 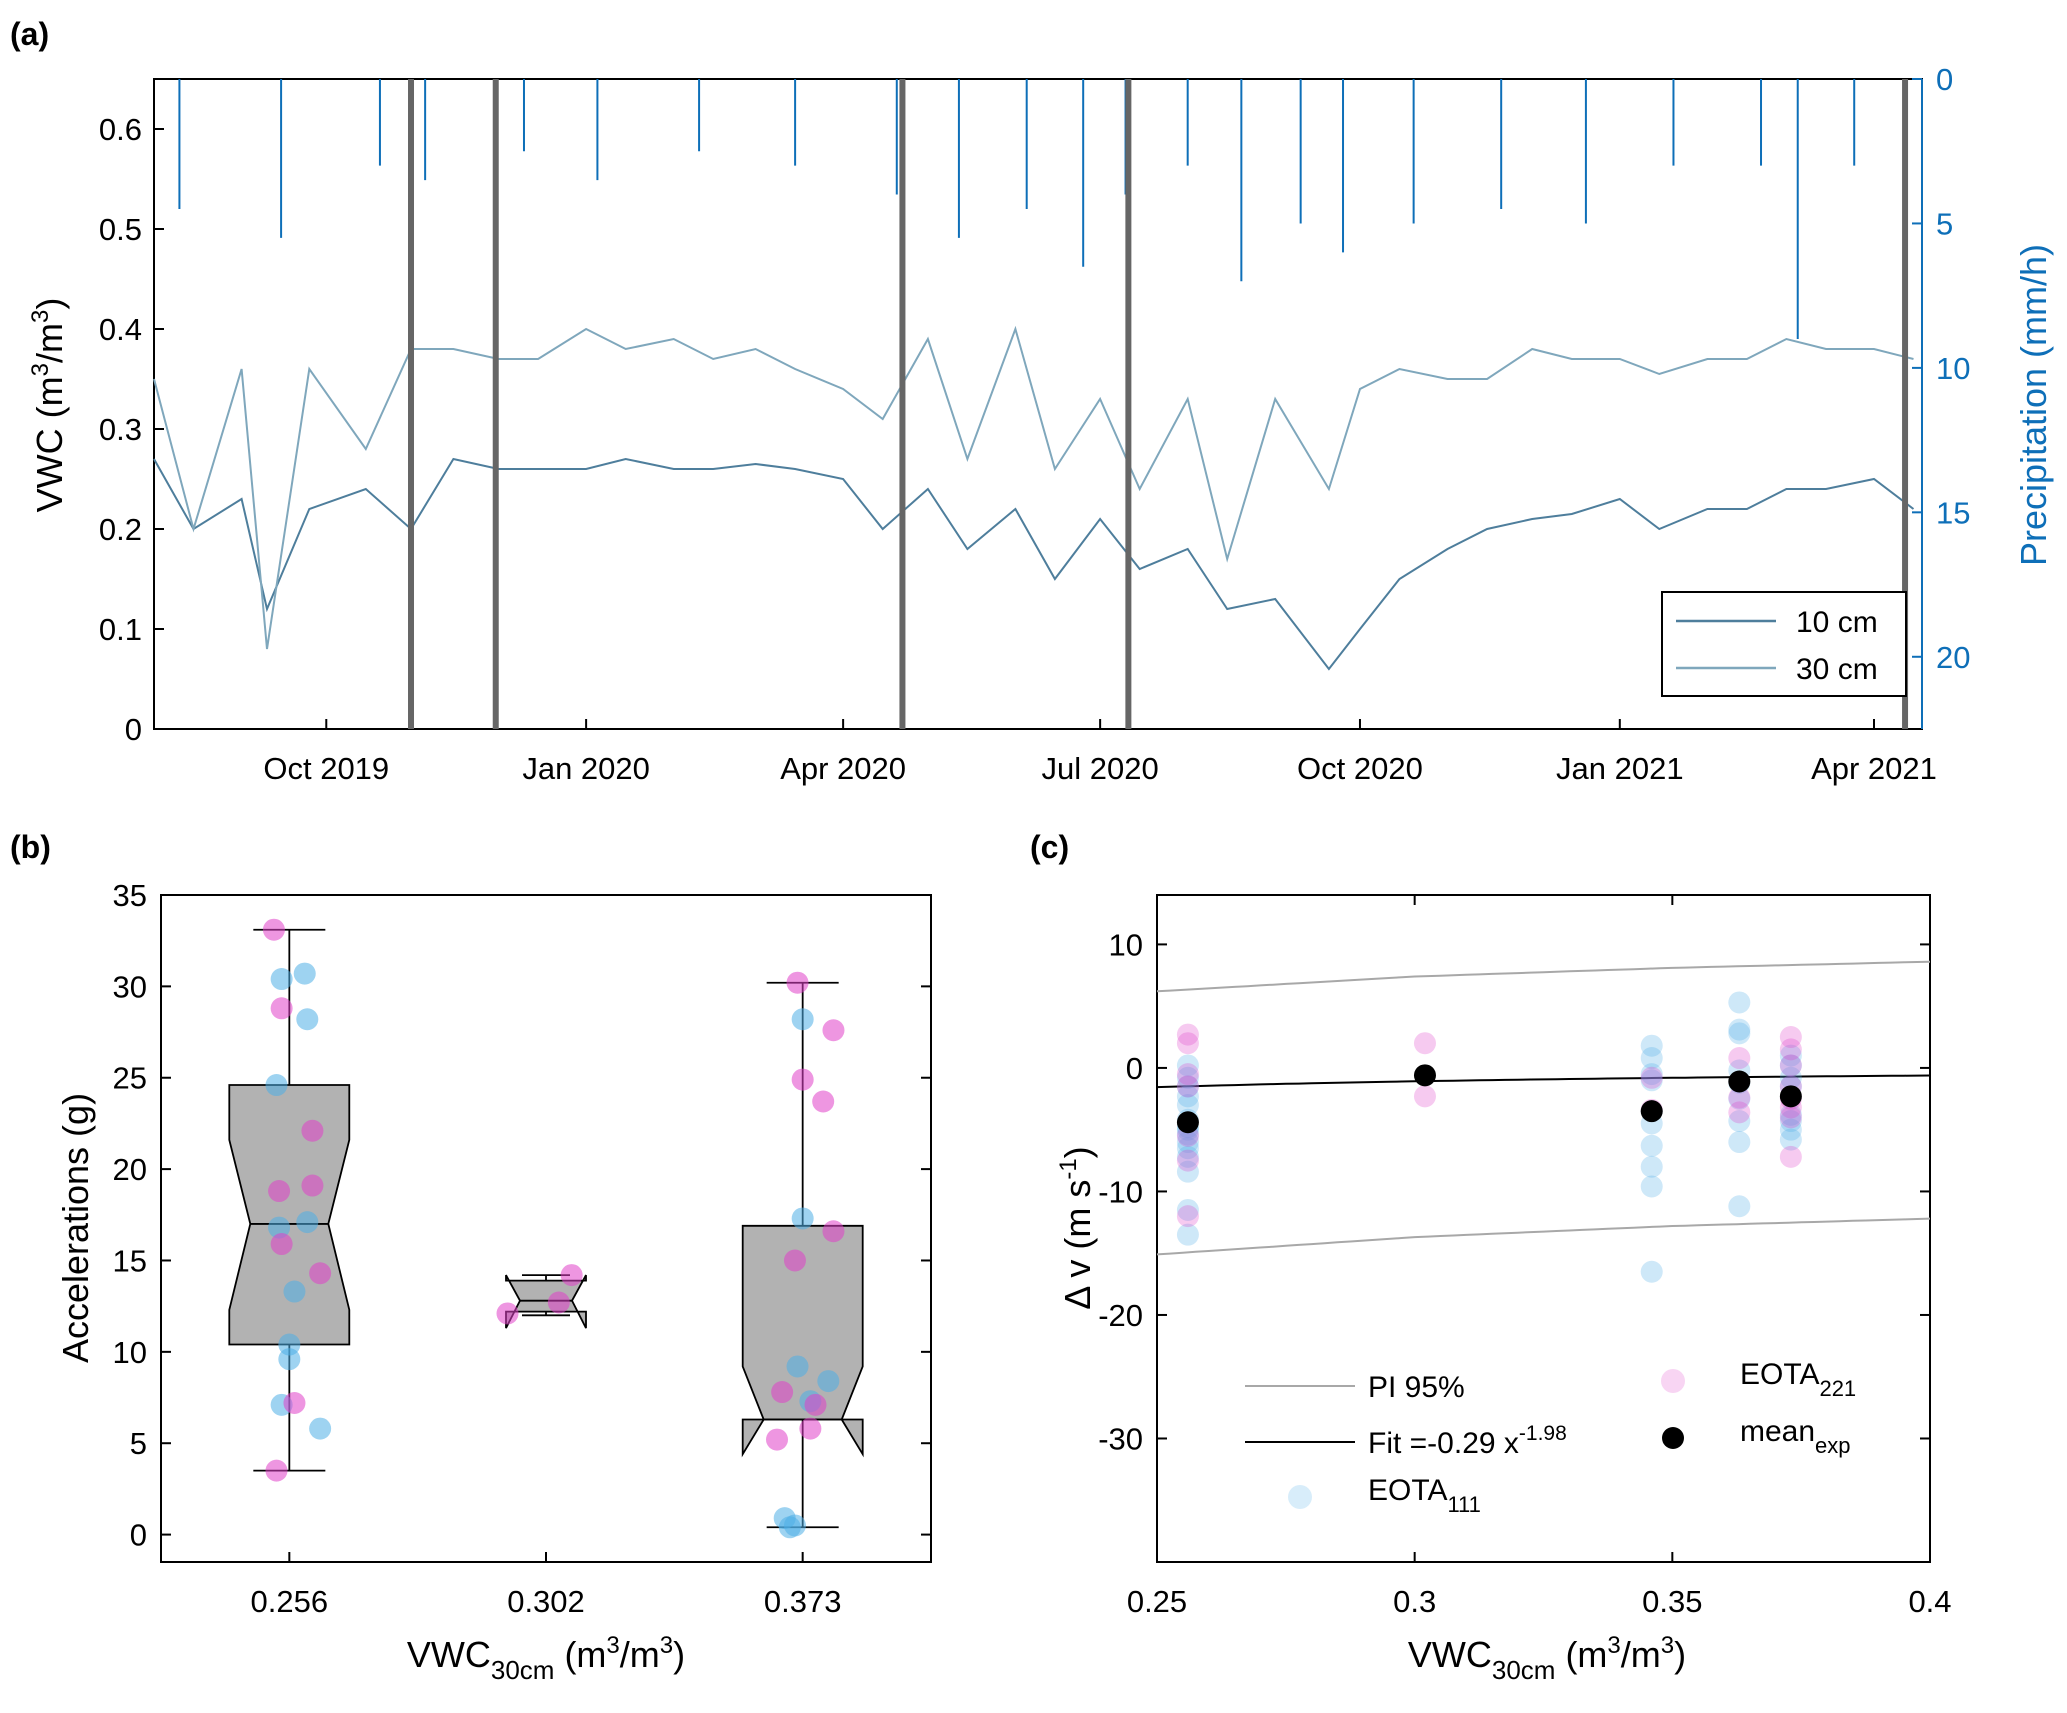 I want to click on y-tick-label: -10, so click(x=1120, y=1191).